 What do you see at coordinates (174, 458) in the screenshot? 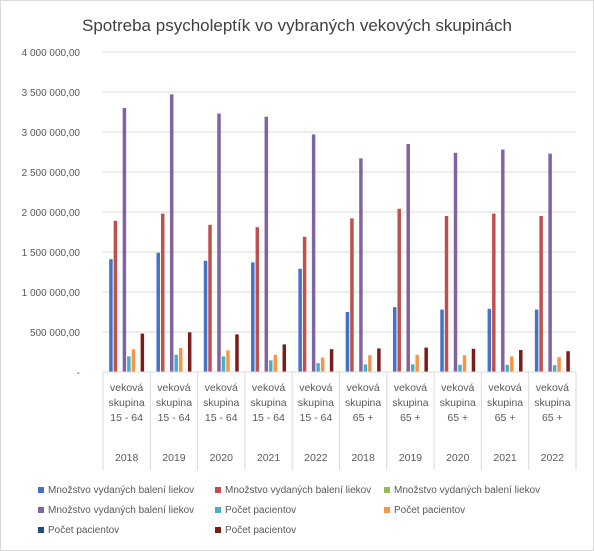
I see `x-year-label: 2019` at bounding box center [174, 458].